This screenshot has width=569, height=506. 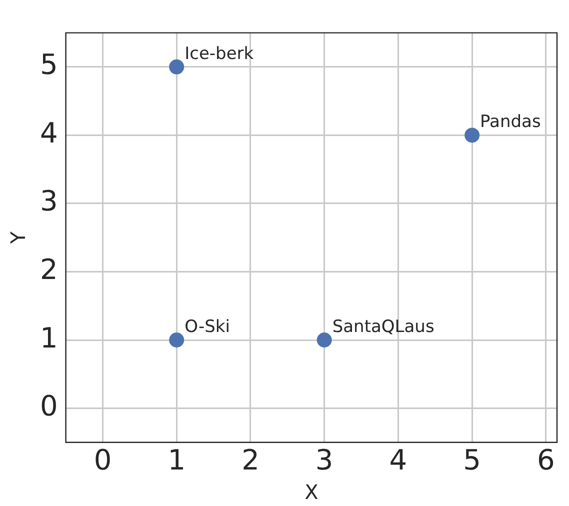 I want to click on y-axis-title: Y, so click(x=18, y=237).